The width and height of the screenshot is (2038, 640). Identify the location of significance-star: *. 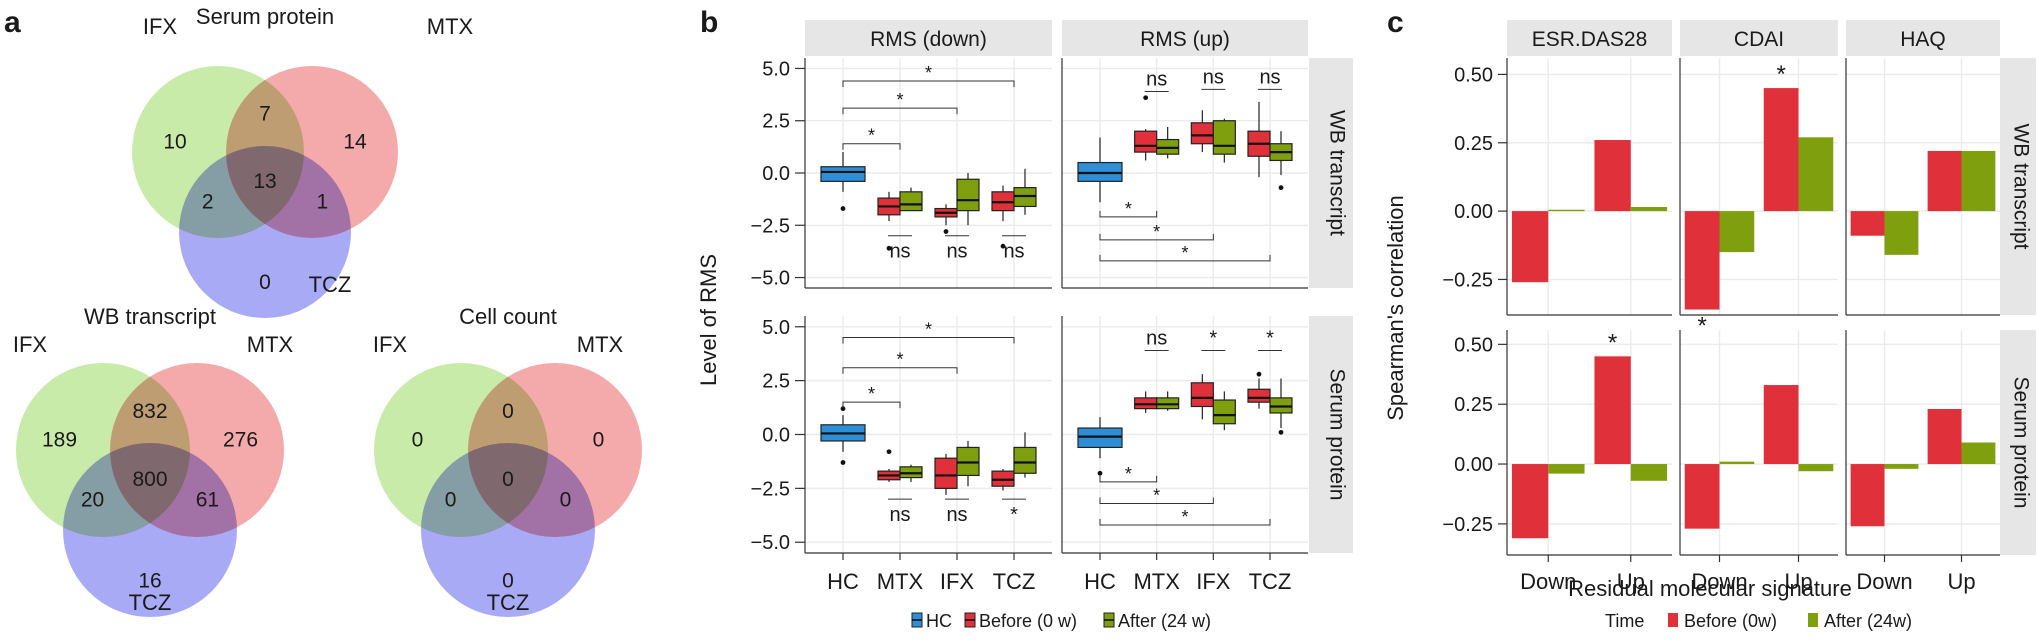
(1780, 74).